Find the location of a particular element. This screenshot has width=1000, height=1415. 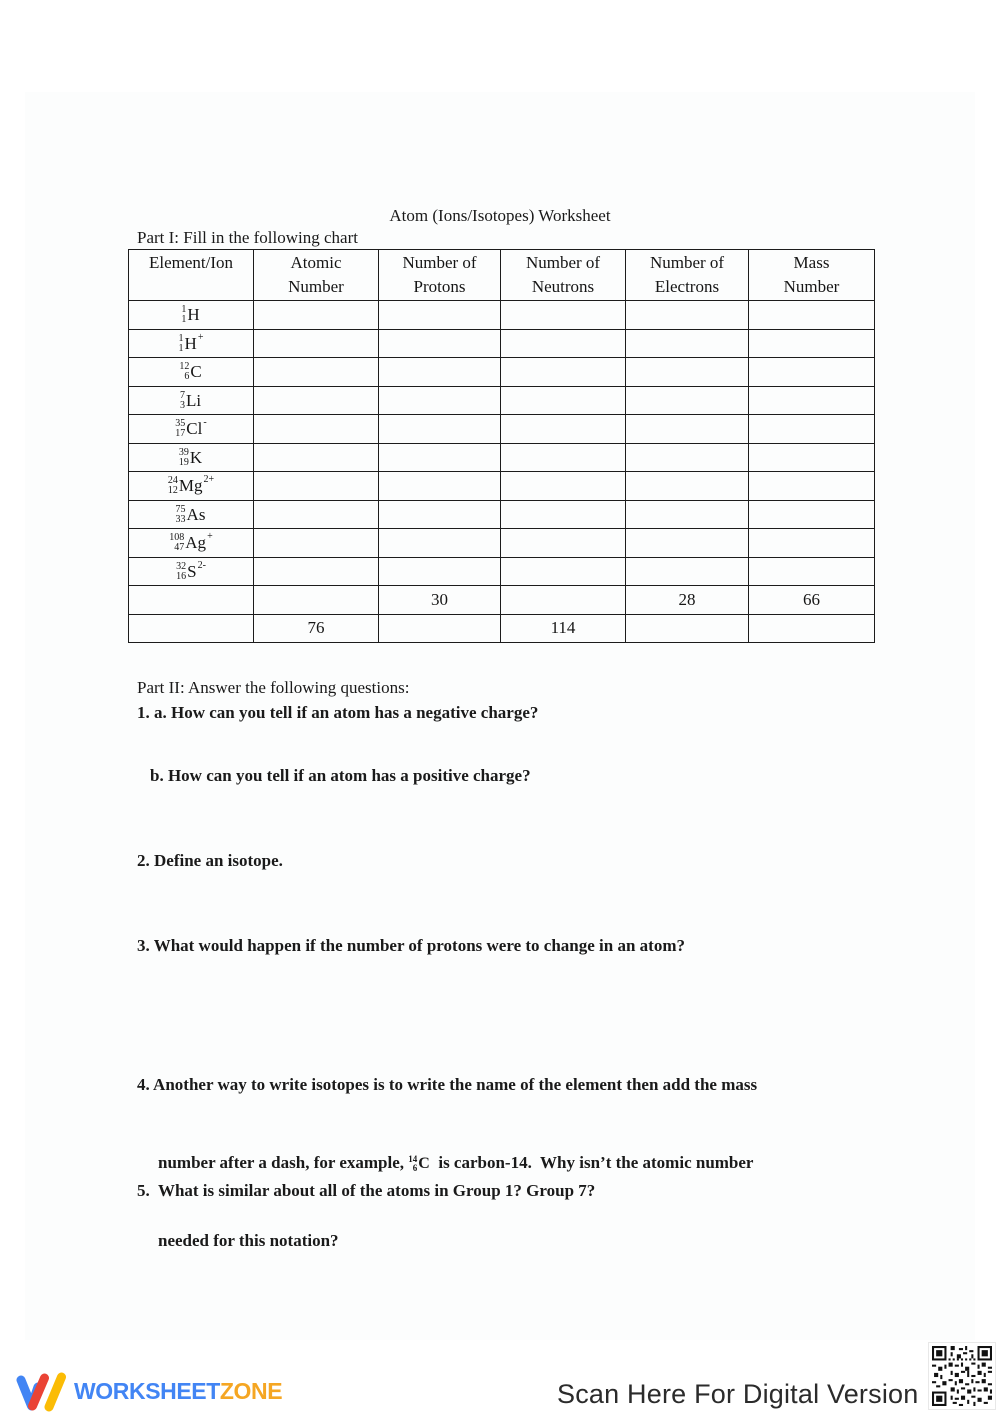

brand-text: WORKSHEETZONE is located at coordinates (178, 1391).